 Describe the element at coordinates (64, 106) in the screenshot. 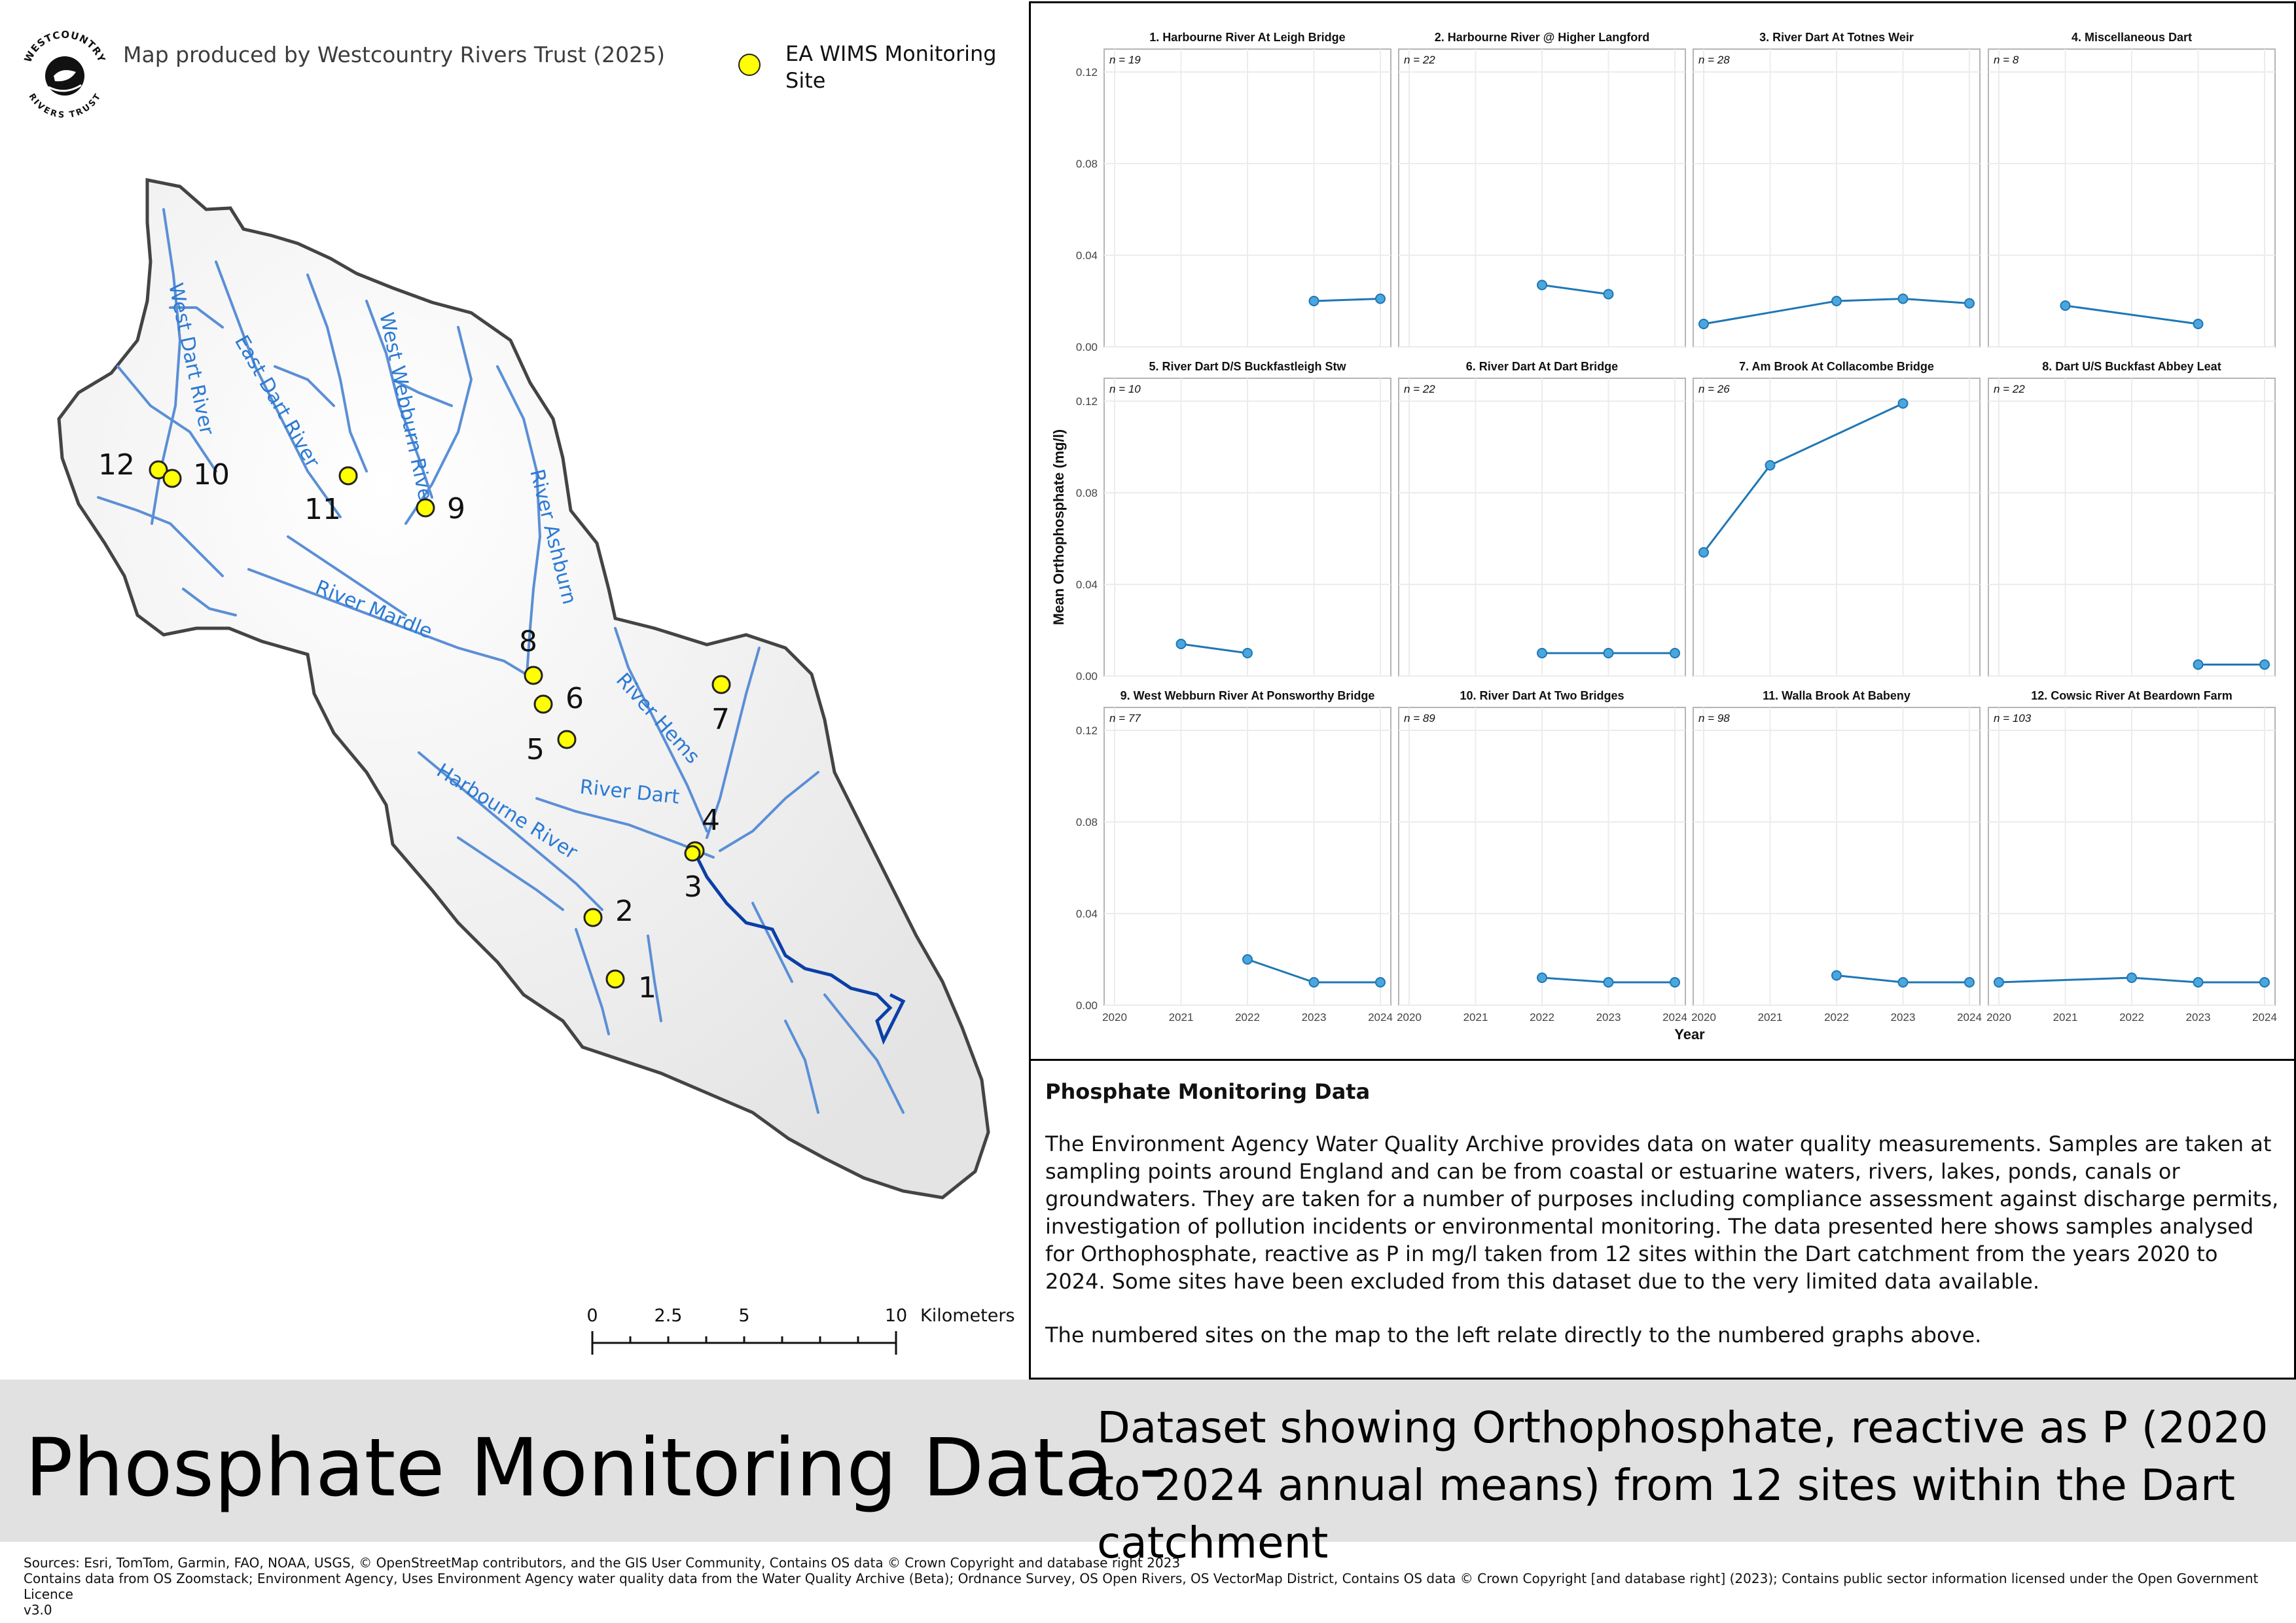

I see `logo-bottom-text: RIVERS TRUST` at that location.